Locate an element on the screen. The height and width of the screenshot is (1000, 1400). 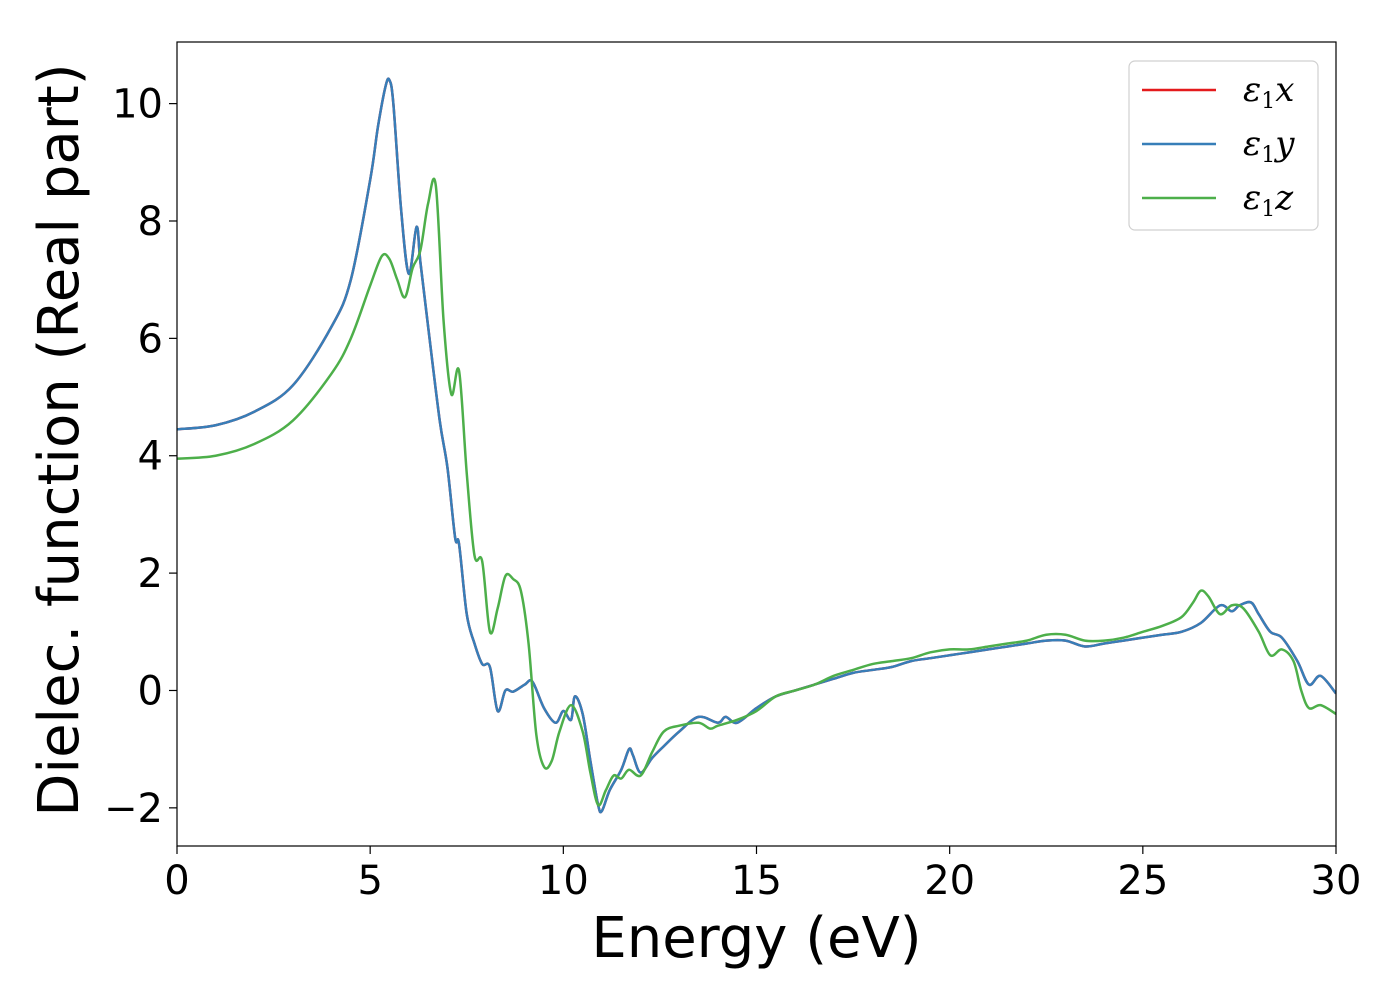
legend-label: ε1x is located at coordinates (1268, 92).